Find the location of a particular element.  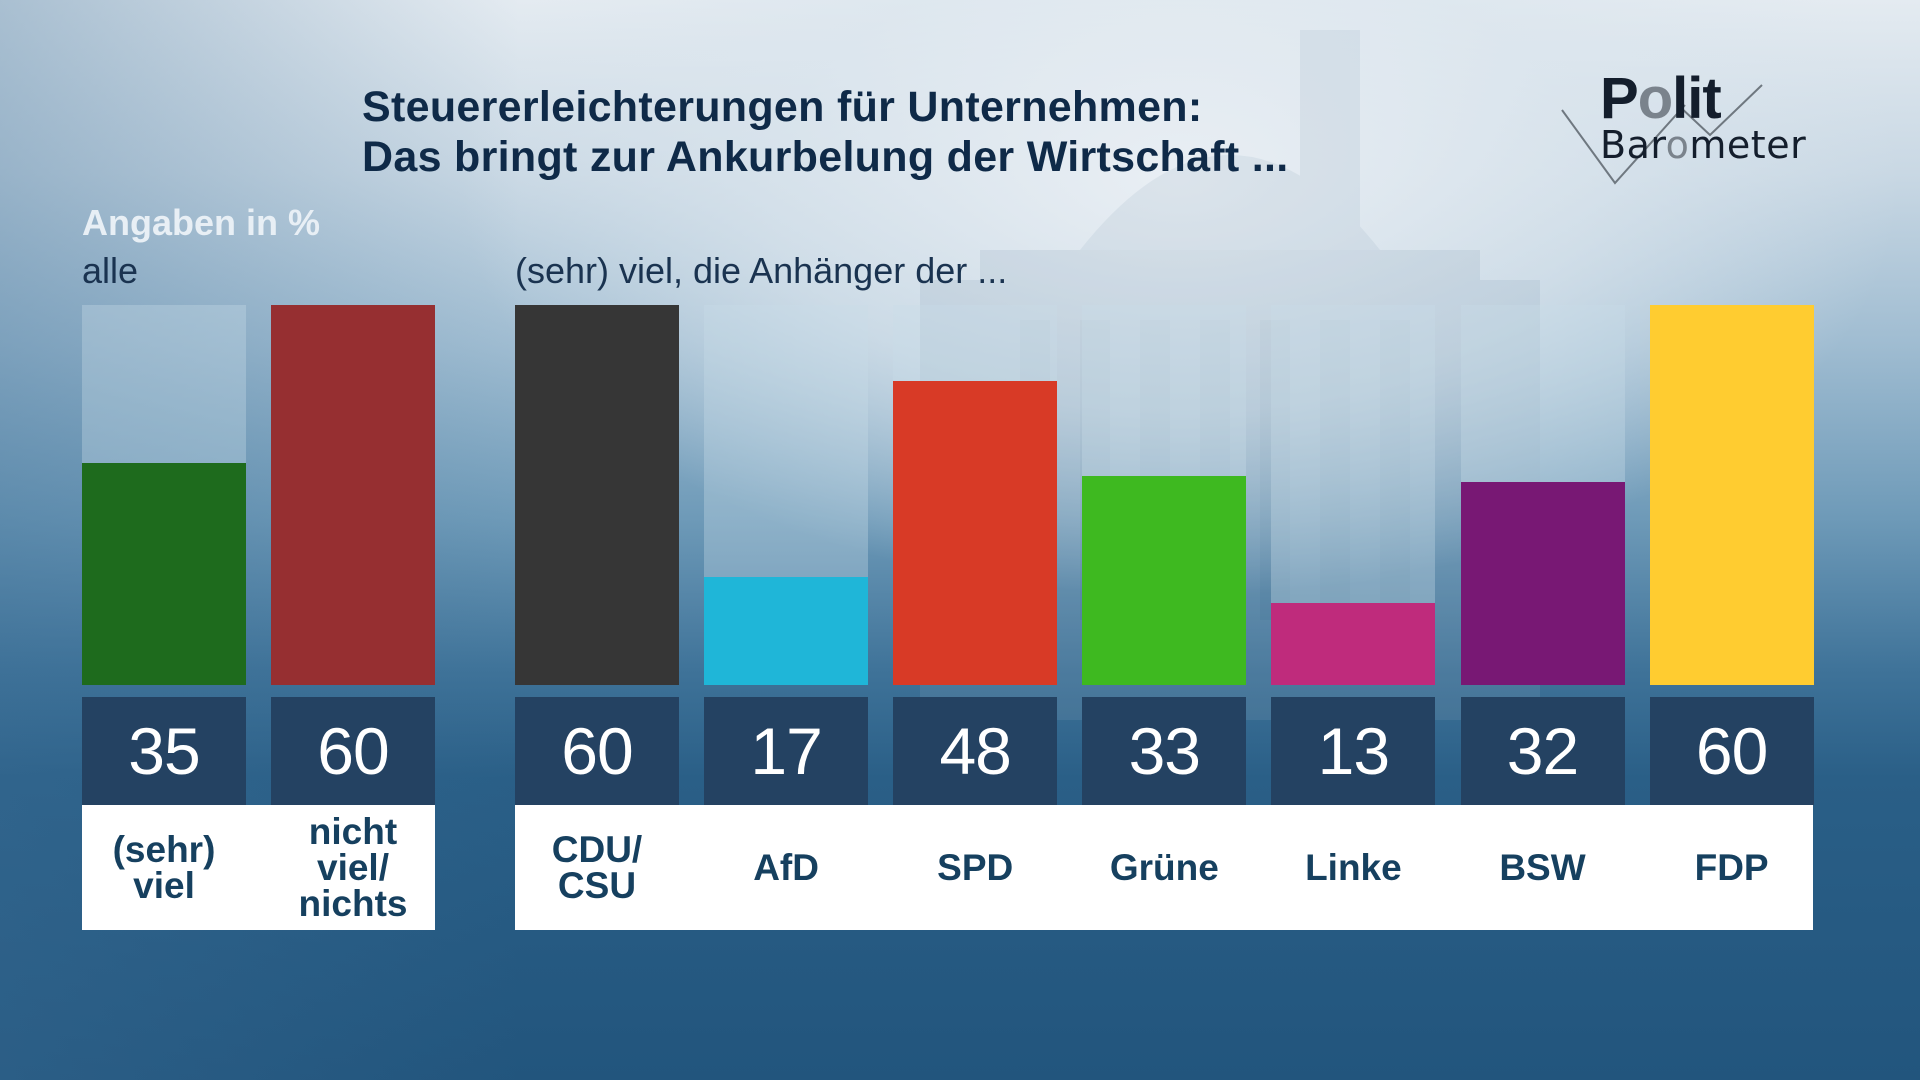

bar-column-sehr-viel: 35 is located at coordinates (164, 555).